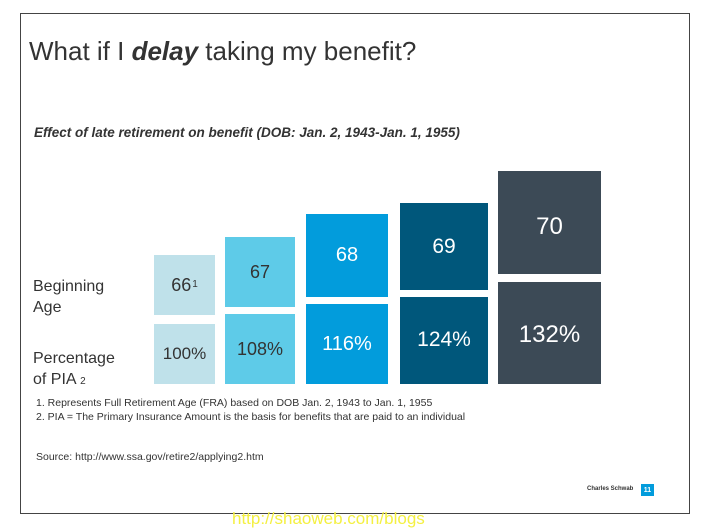  Describe the element at coordinates (647, 490) in the screenshot. I see `page-number: 11` at that location.